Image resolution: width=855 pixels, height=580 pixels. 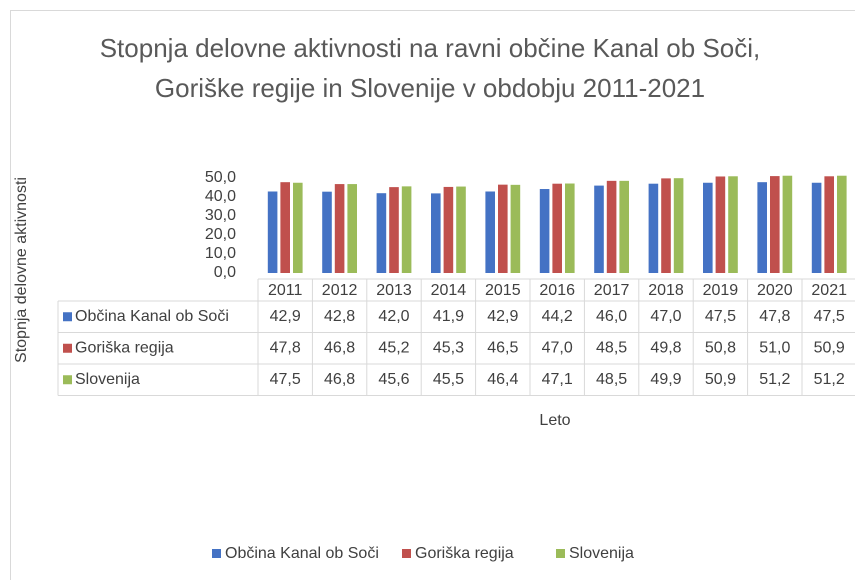 What do you see at coordinates (394, 290) in the screenshot?
I see `x-tick-label: 2013` at bounding box center [394, 290].